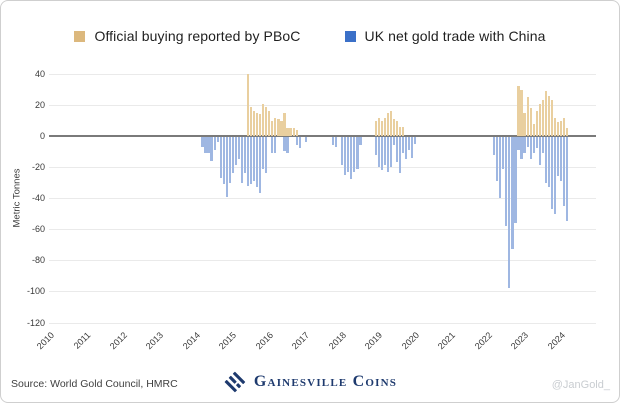  Describe the element at coordinates (350, 36) in the screenshot. I see `uk-legend-swatch-icon` at that location.